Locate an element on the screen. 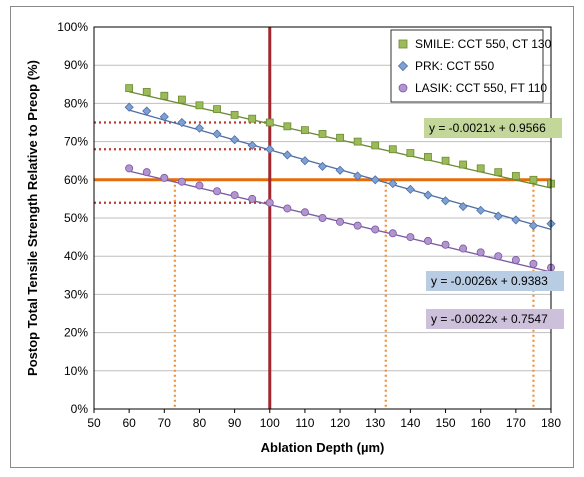 The width and height of the screenshot is (584, 477). x-axis-title: Ablation Depth (µm) is located at coordinates (323, 447).